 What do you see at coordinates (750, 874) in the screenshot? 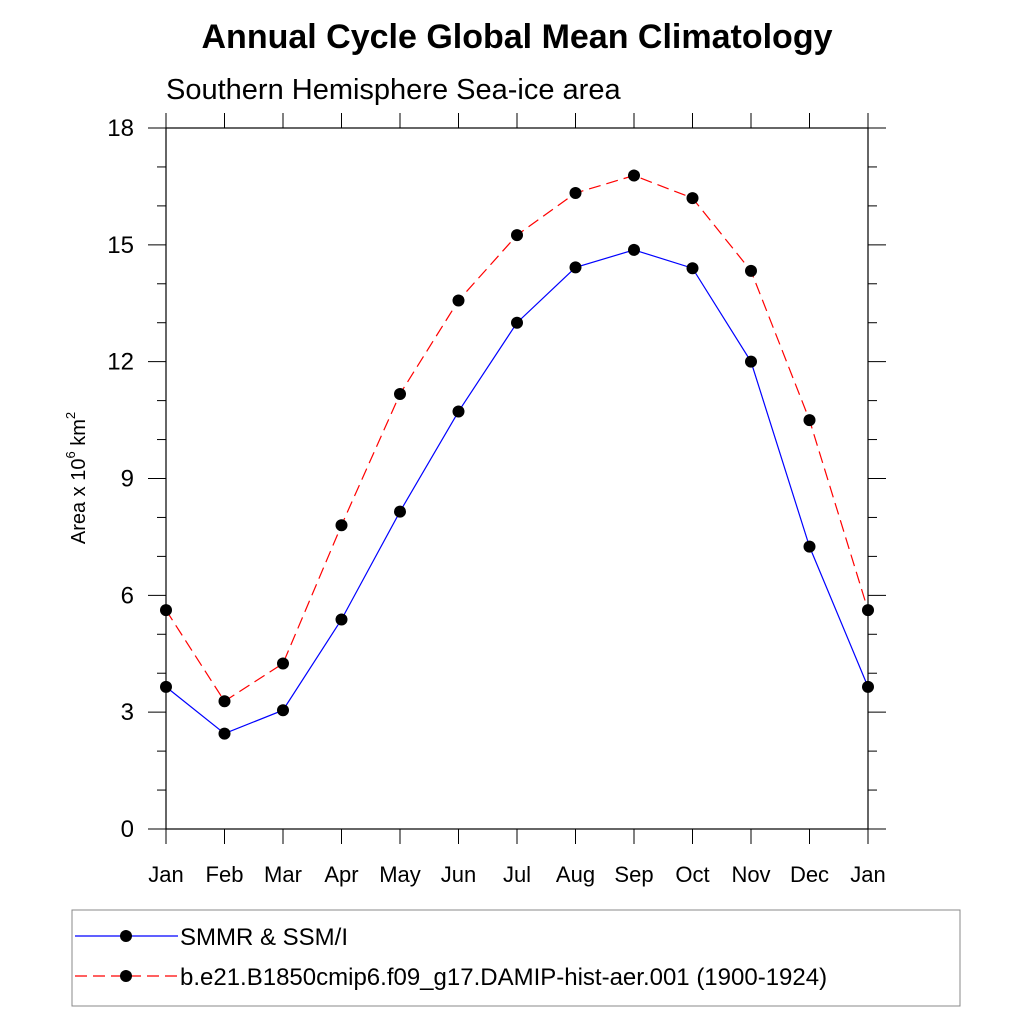
I see `x-tick-label: Nov` at bounding box center [750, 874].